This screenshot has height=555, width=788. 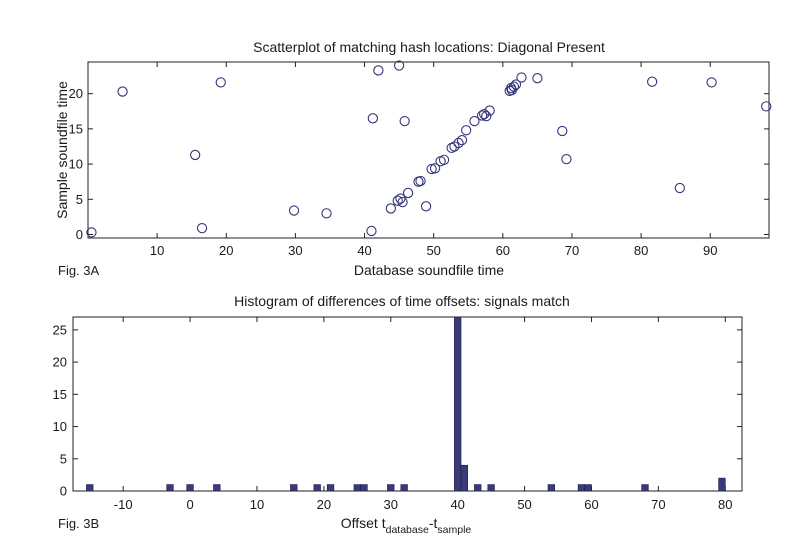 I want to click on xlabel-sub-database: database, so click(x=407, y=530).